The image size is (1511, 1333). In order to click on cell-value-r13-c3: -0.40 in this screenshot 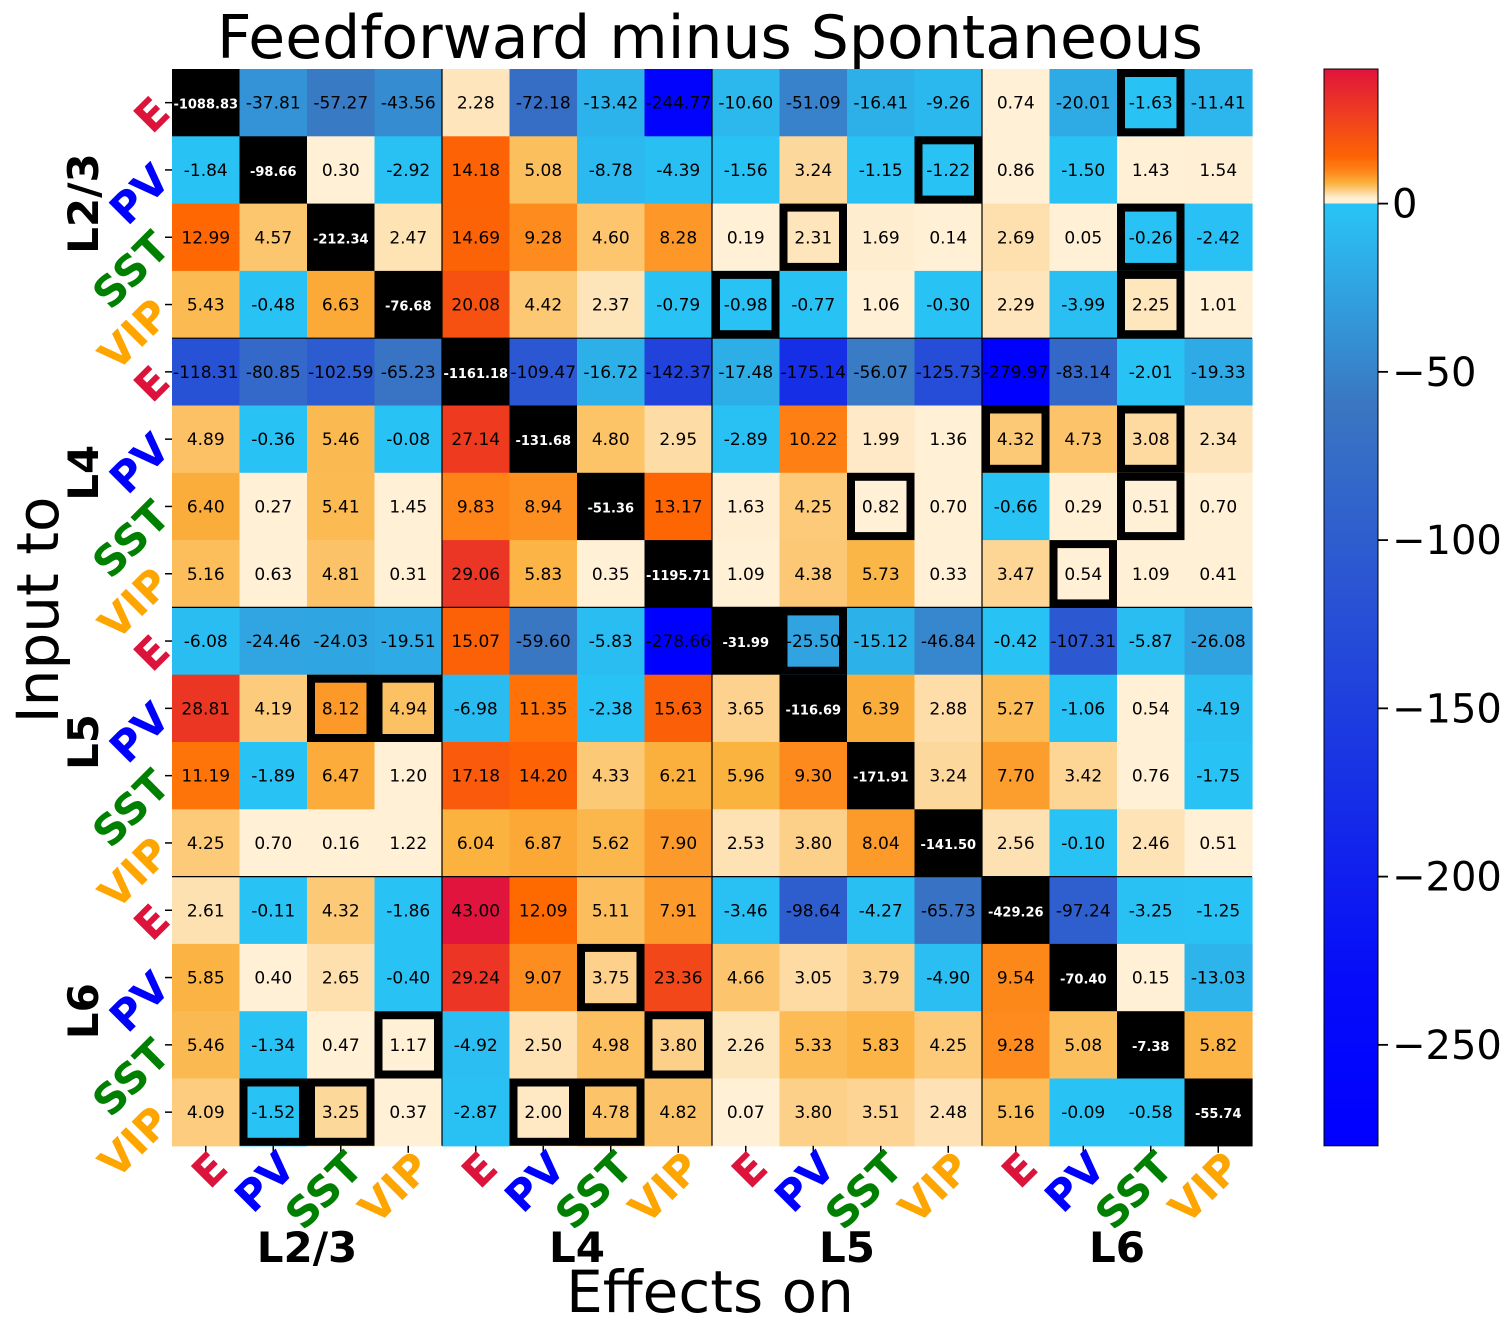, I will do `click(408, 979)`.